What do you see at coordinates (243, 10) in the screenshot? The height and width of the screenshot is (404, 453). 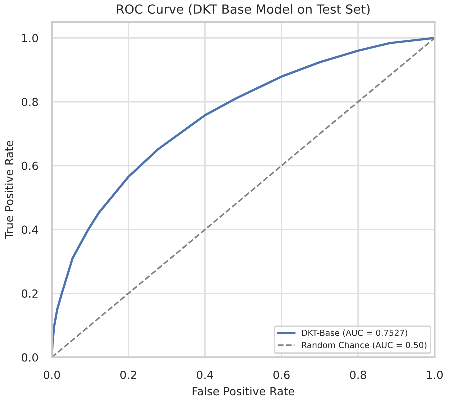 I see `chart-title: ROC Curve (DKT Base Model on Test Set)` at bounding box center [243, 10].